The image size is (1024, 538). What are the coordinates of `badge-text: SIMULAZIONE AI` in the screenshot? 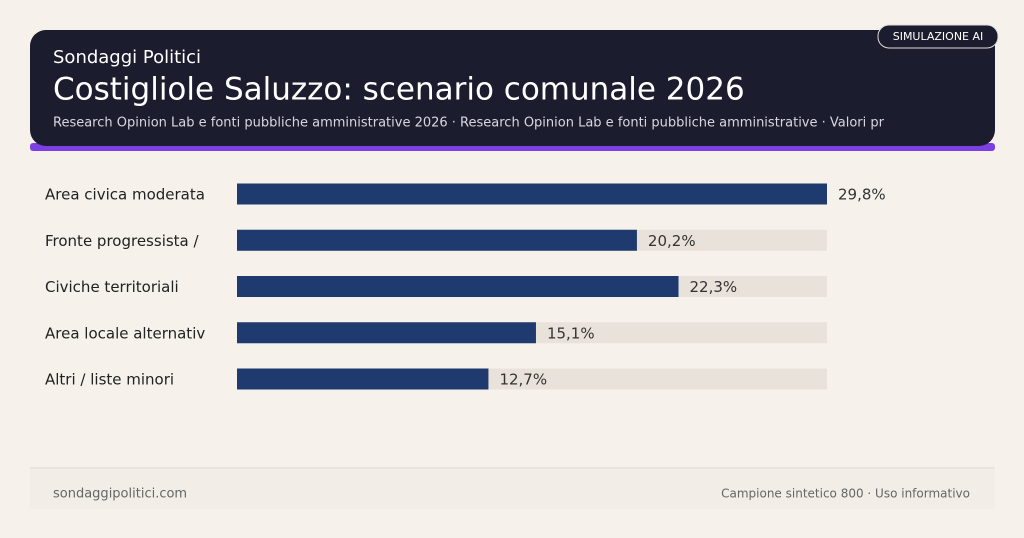 It's located at (938, 36).